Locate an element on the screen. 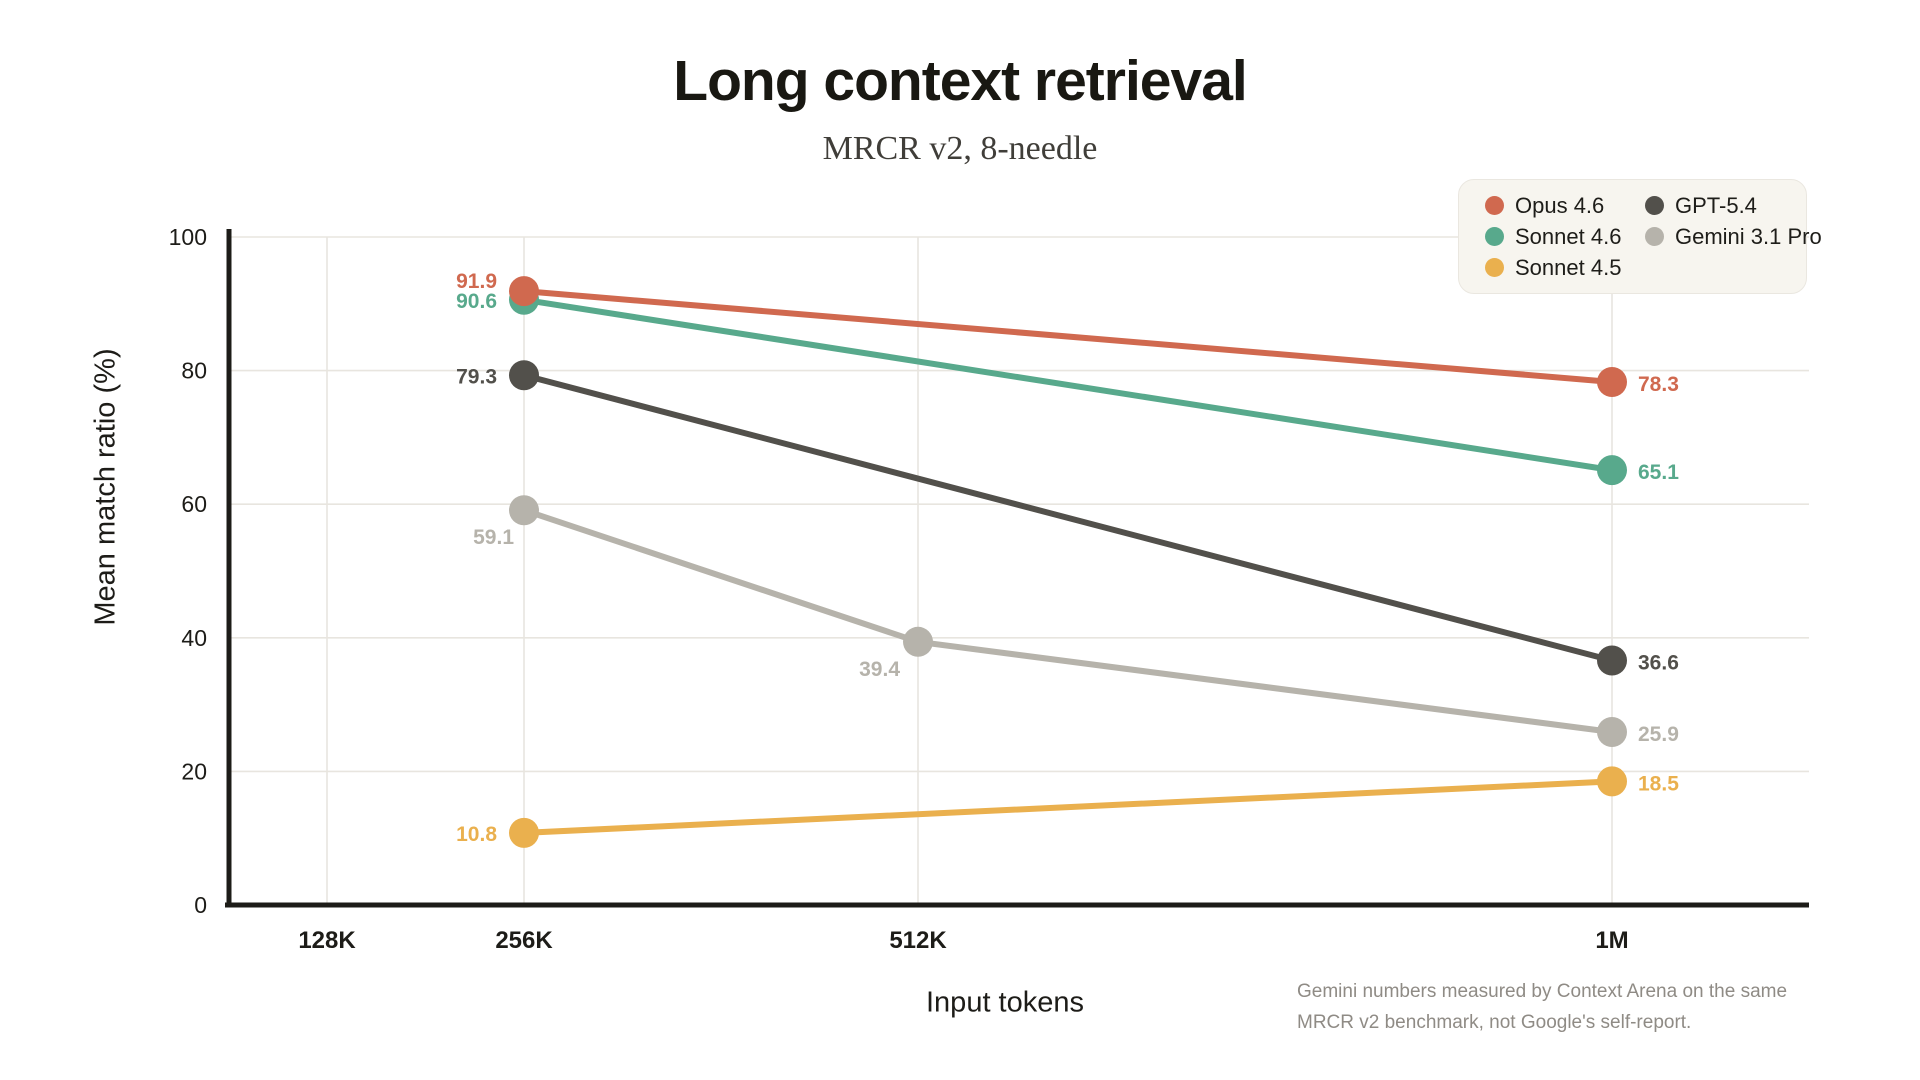 The height and width of the screenshot is (1080, 1920). y-tick-label: 100 is located at coordinates (188, 237).